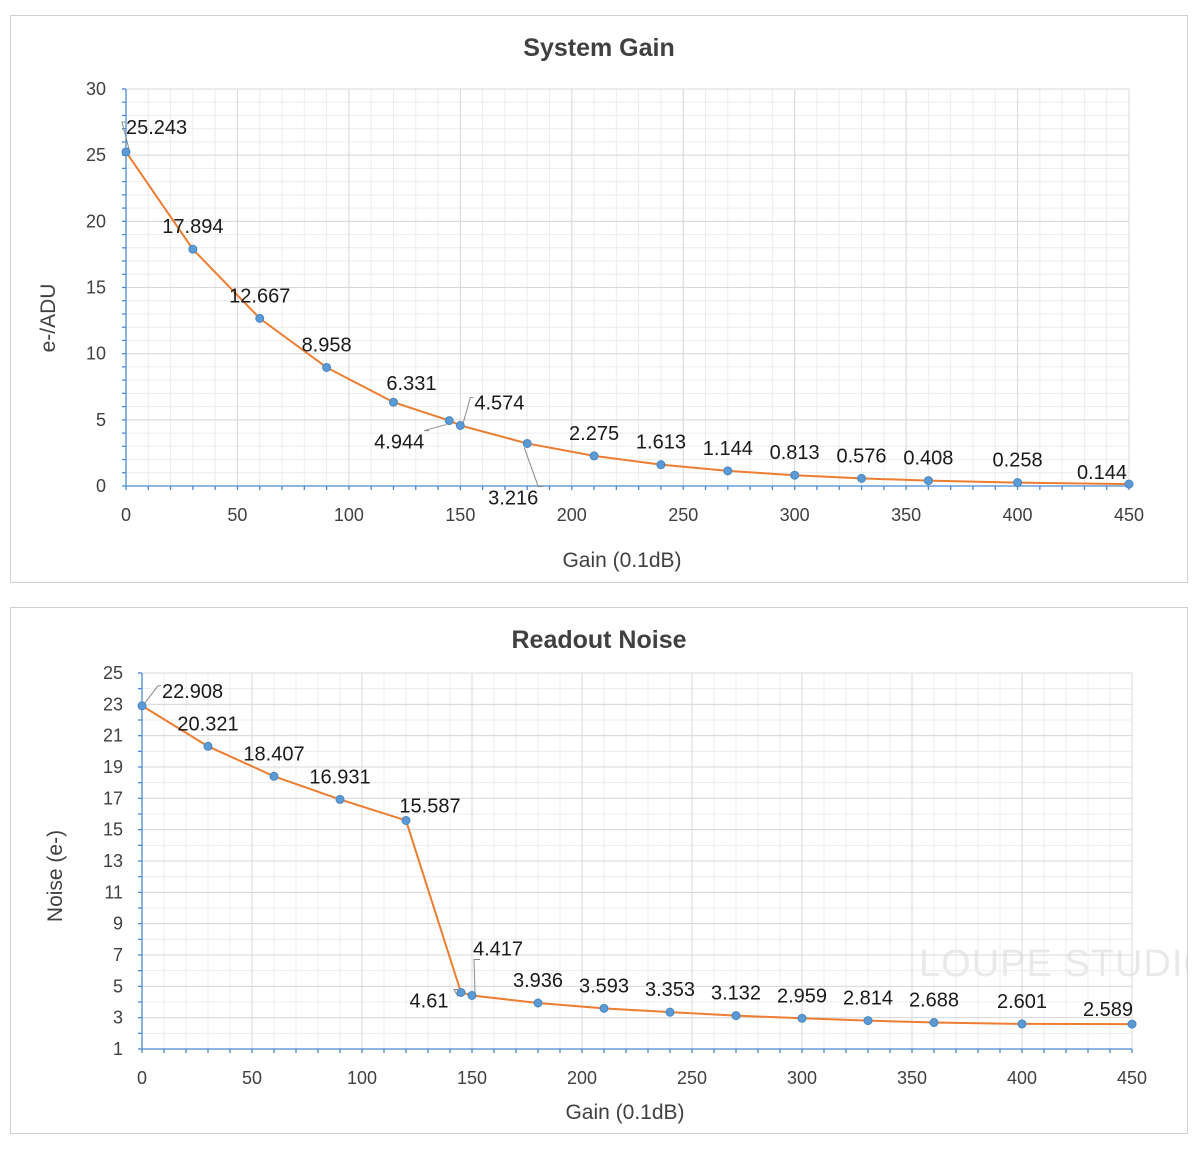 The width and height of the screenshot is (1200, 1160). What do you see at coordinates (96, 354) in the screenshot?
I see `y-tick-label: 10` at bounding box center [96, 354].